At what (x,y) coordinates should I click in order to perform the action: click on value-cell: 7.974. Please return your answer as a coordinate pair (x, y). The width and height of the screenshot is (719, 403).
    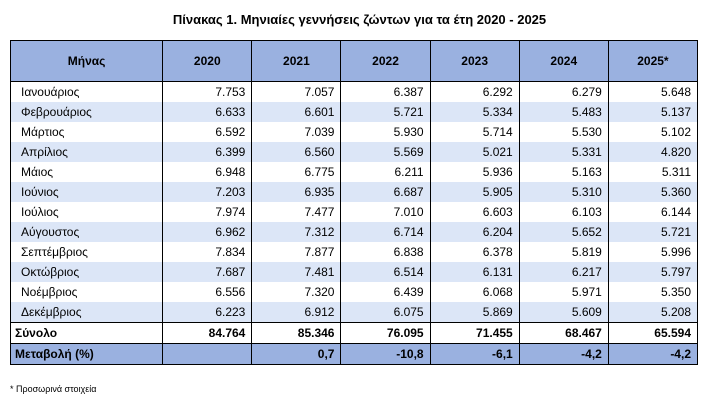
    Looking at the image, I should click on (207, 212).